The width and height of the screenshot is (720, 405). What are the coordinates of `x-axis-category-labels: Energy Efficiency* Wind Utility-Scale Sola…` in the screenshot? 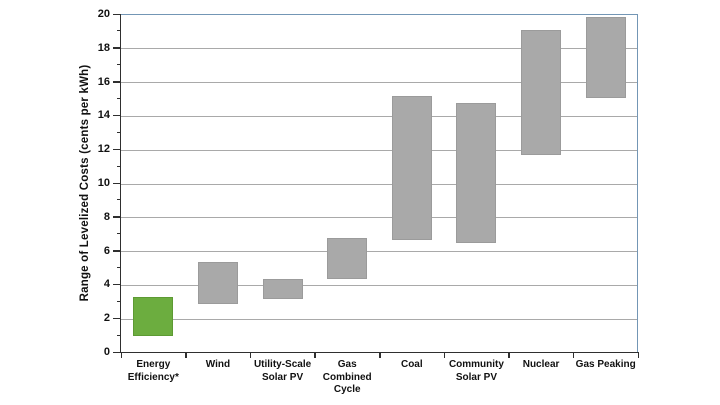 It's located at (379, 378).